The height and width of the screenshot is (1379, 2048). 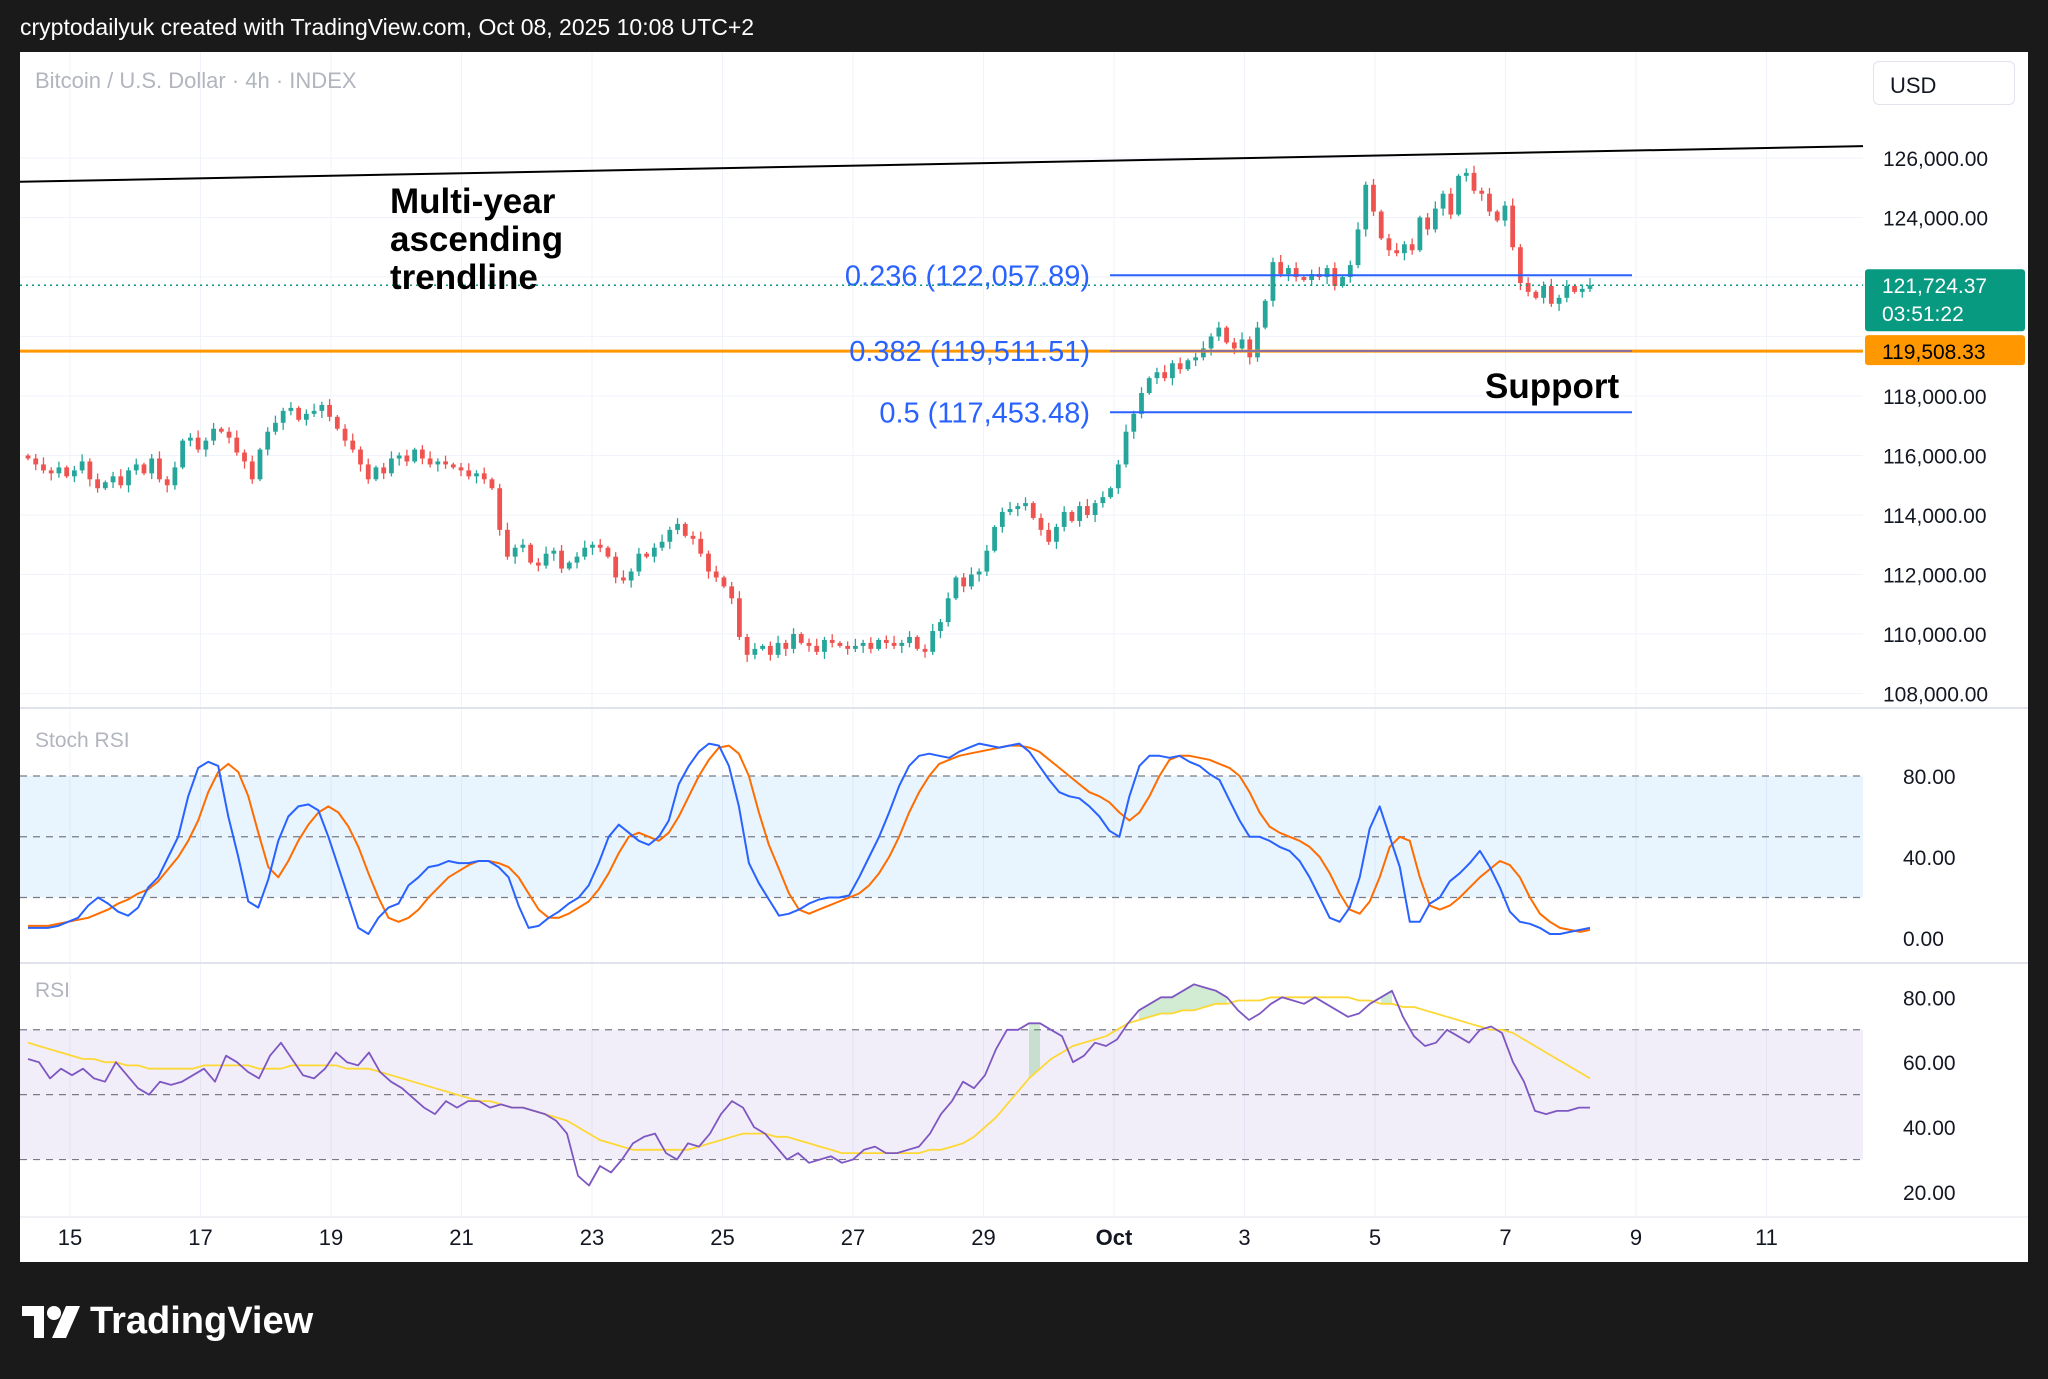 What do you see at coordinates (969, 352) in the screenshot?
I see `fib-level-label: 0.382 (119,511.51)` at bounding box center [969, 352].